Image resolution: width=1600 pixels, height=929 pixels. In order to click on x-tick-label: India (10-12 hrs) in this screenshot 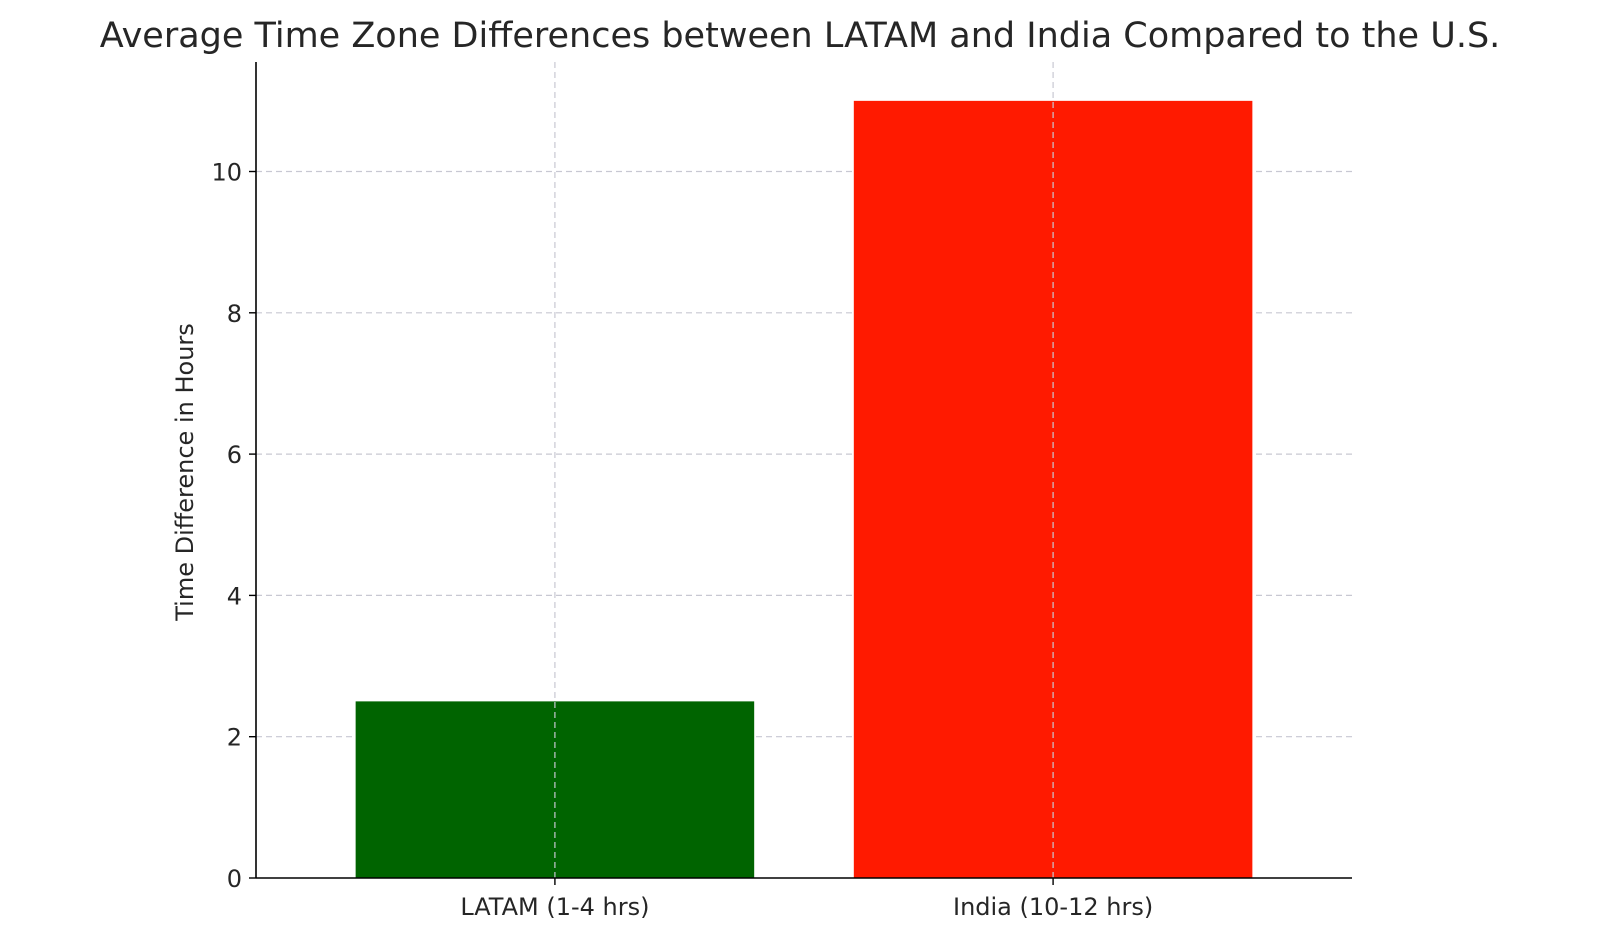, I will do `click(1053, 907)`.